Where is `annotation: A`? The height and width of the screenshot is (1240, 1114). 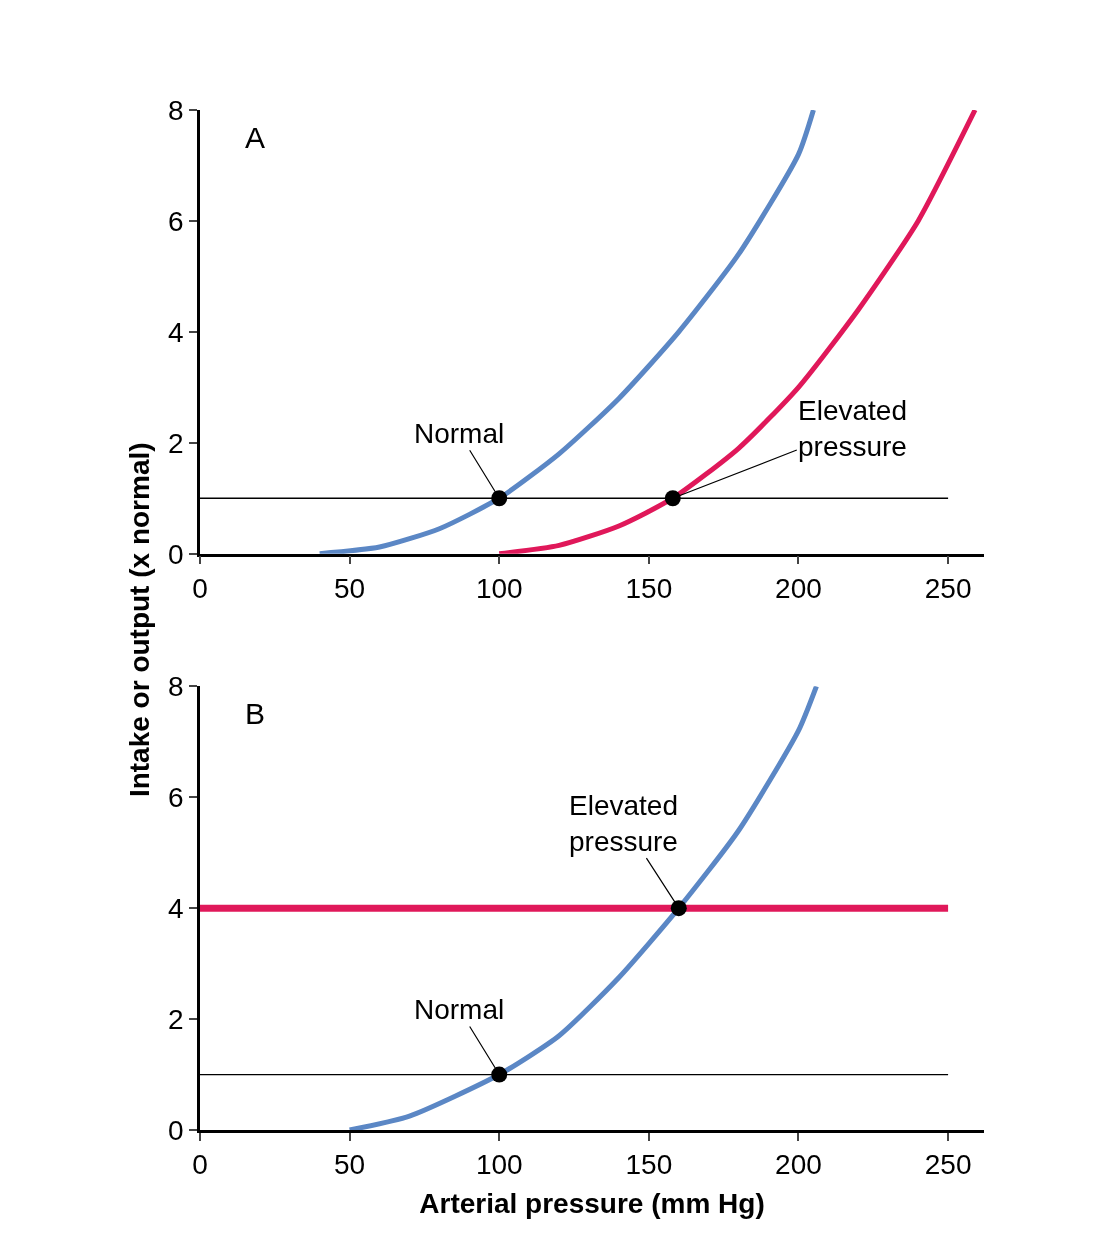 annotation: A is located at coordinates (255, 137).